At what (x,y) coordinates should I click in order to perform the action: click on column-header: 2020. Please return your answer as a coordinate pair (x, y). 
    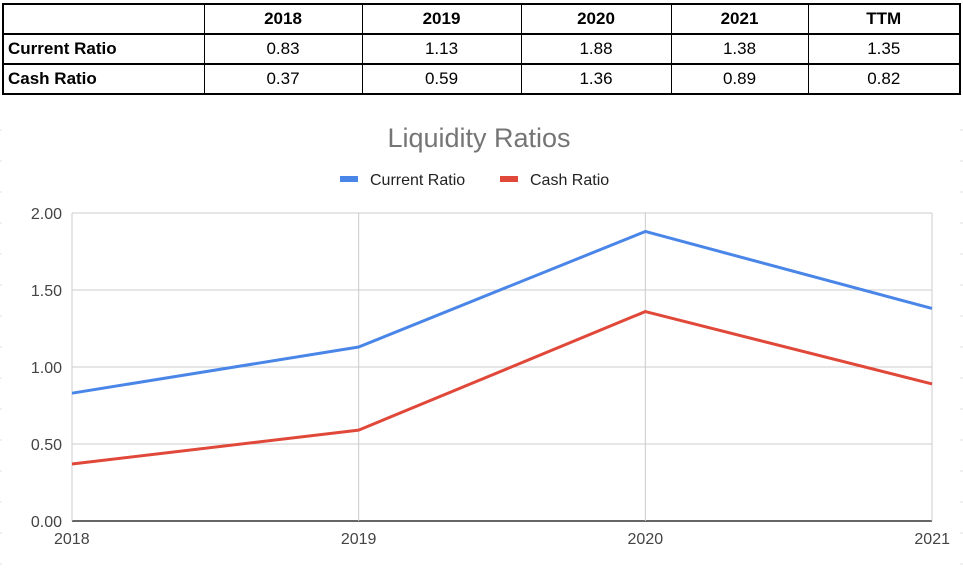
    Looking at the image, I should click on (596, 19).